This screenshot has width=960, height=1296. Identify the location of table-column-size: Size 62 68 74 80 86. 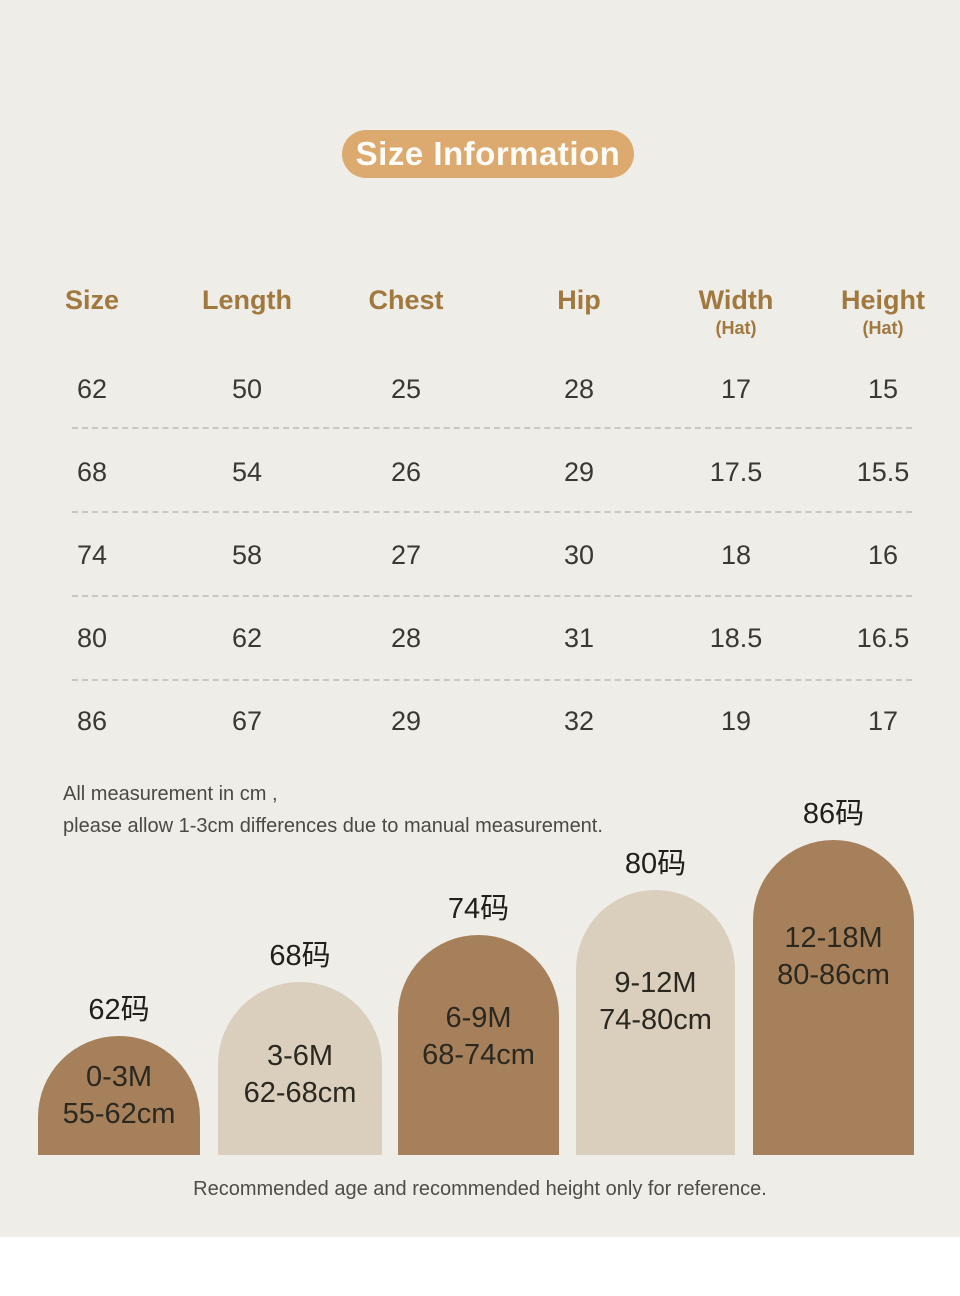
(92, 516).